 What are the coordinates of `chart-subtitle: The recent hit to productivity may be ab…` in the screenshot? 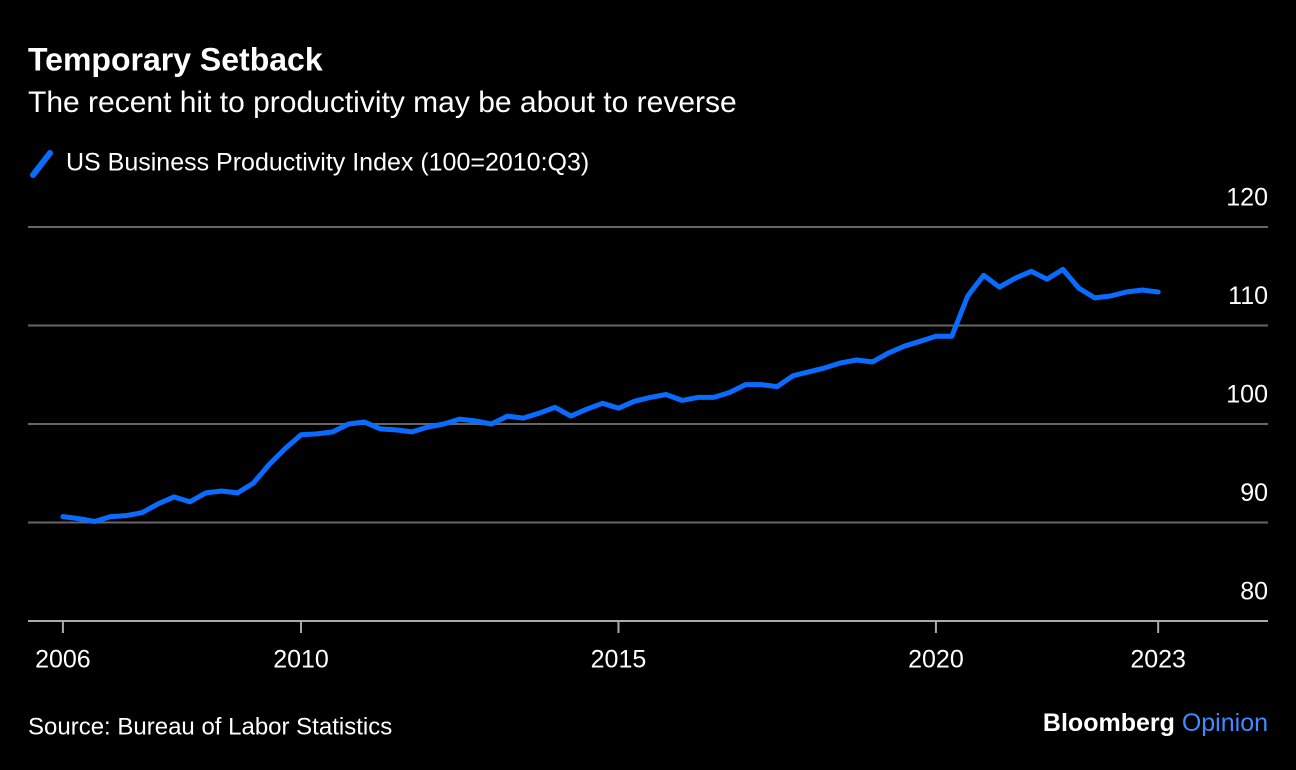 It's located at (382, 102).